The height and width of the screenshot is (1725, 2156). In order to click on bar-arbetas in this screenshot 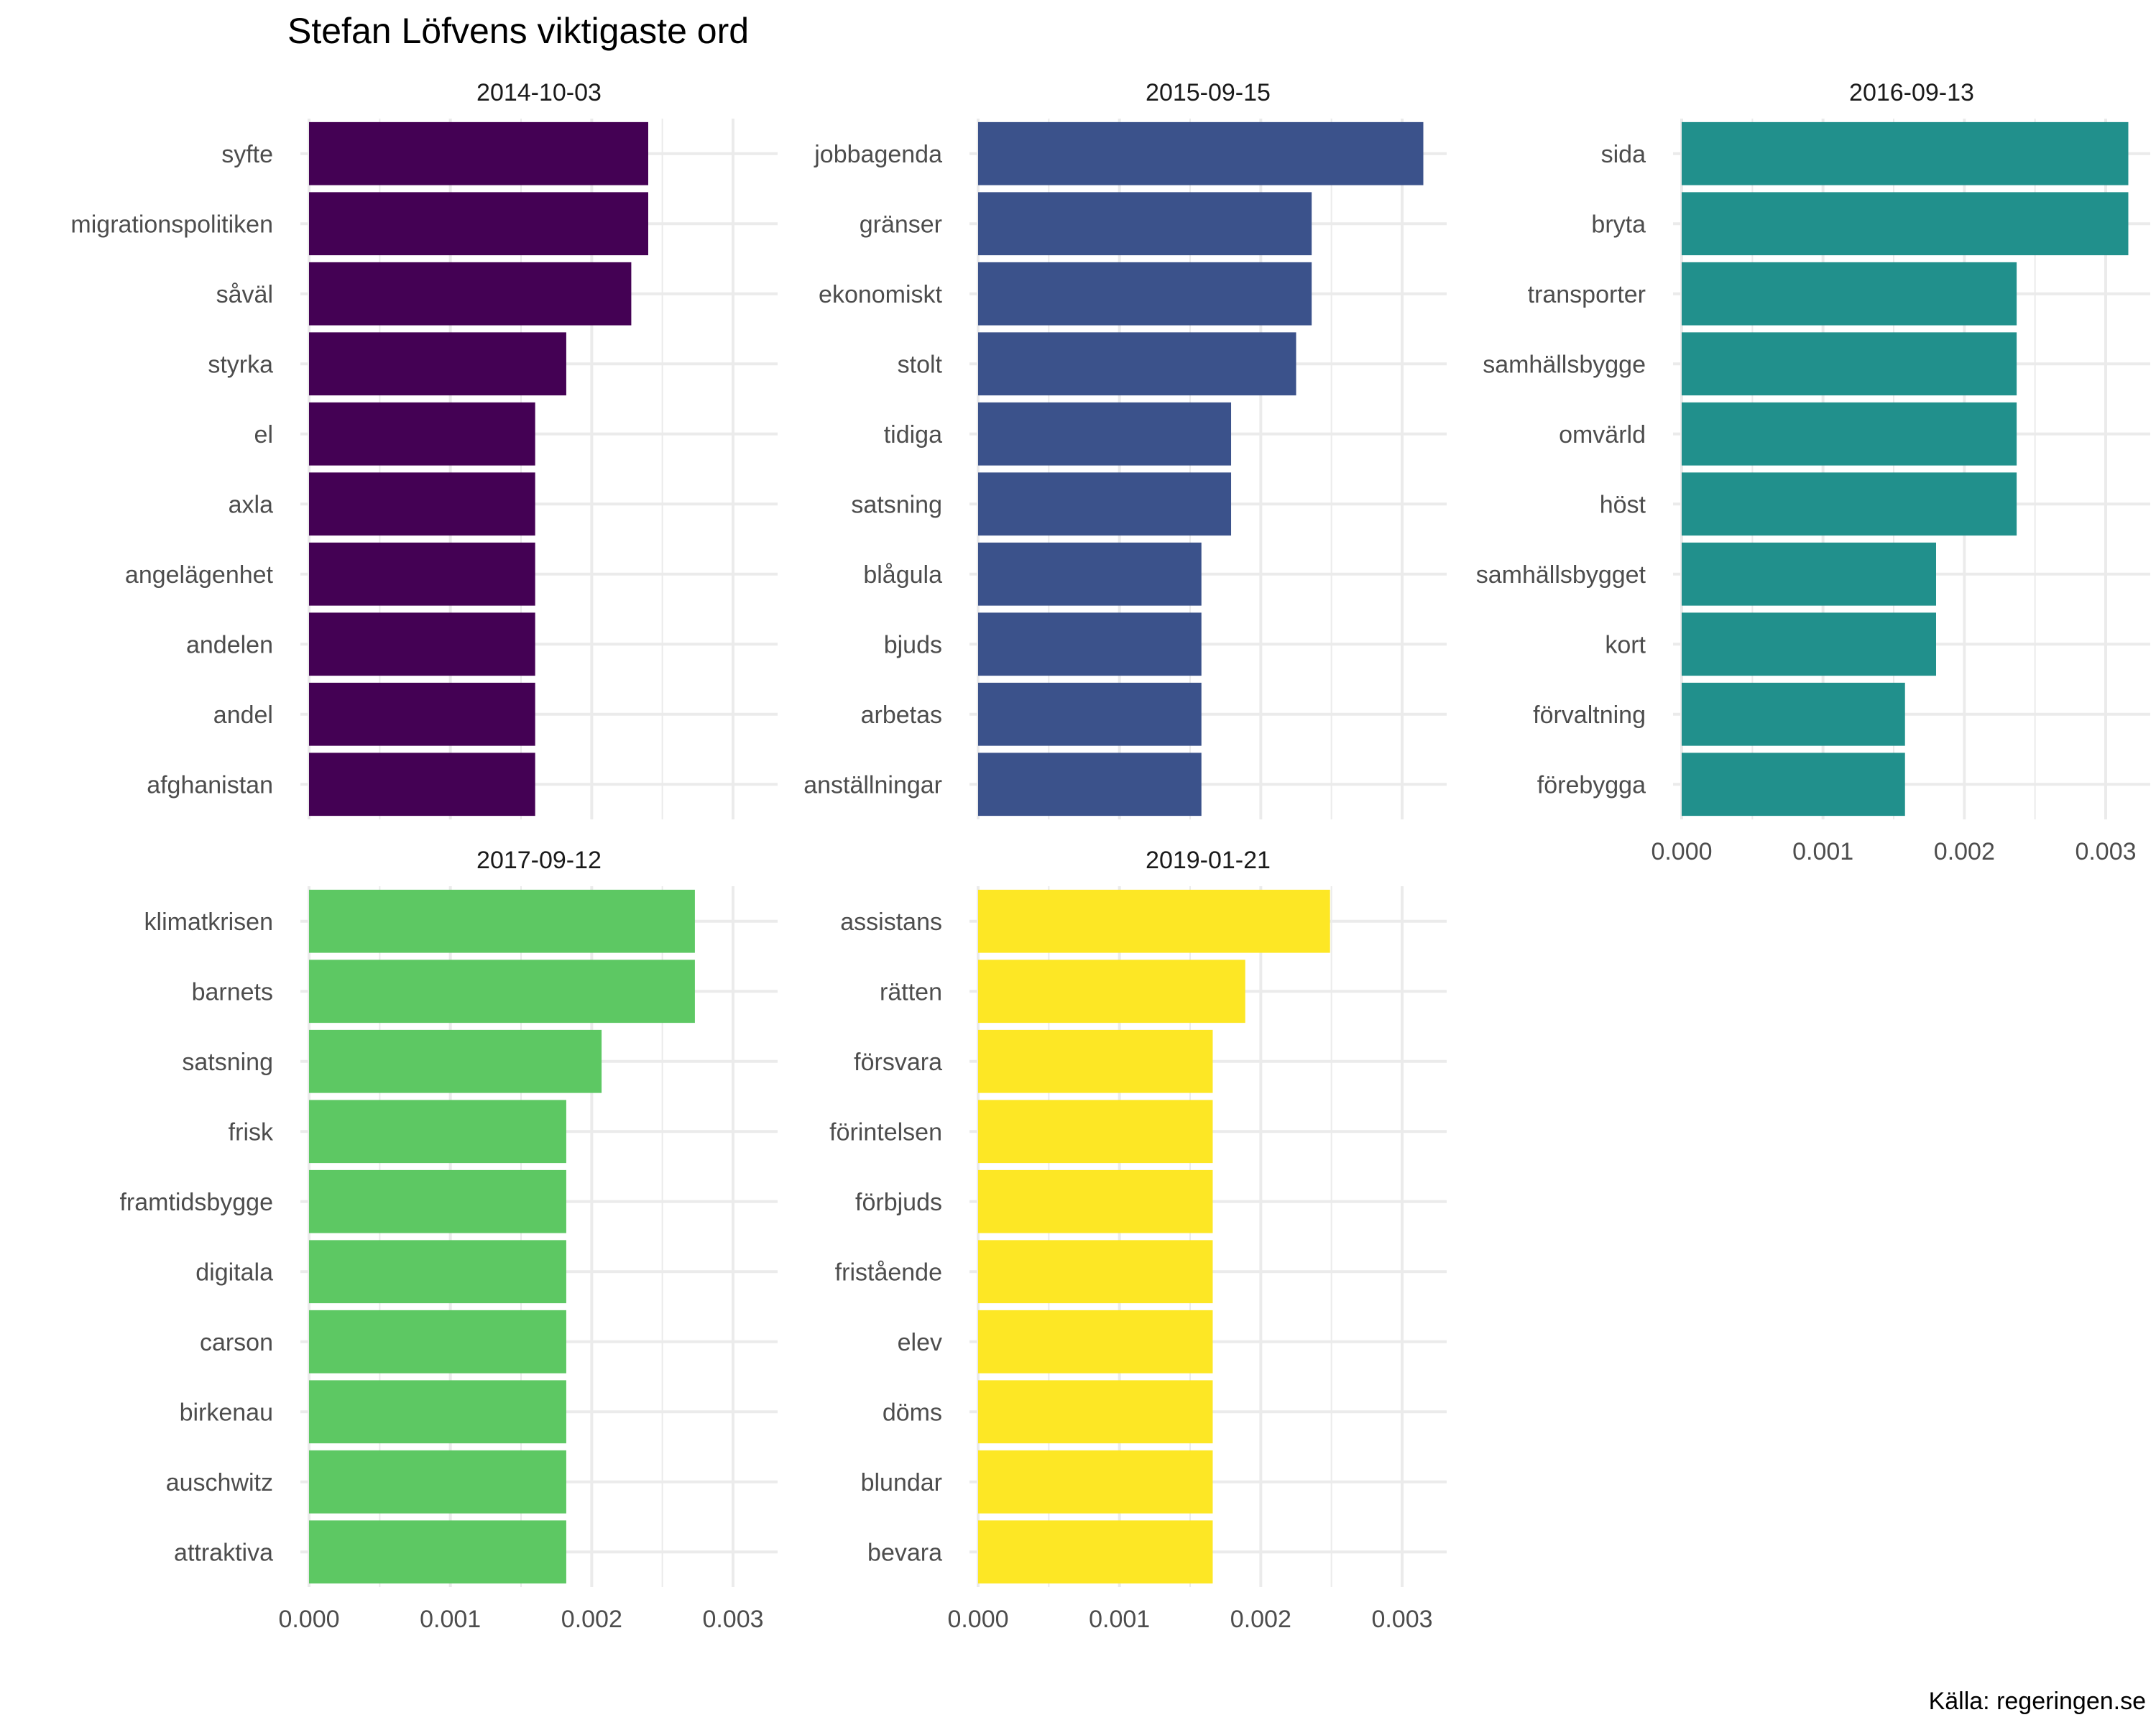, I will do `click(1090, 714)`.